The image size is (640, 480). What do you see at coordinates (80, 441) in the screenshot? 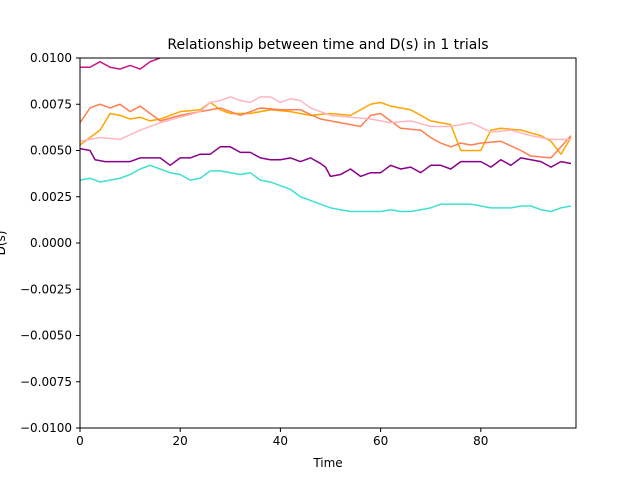
I see `x-tick-label: 0` at bounding box center [80, 441].